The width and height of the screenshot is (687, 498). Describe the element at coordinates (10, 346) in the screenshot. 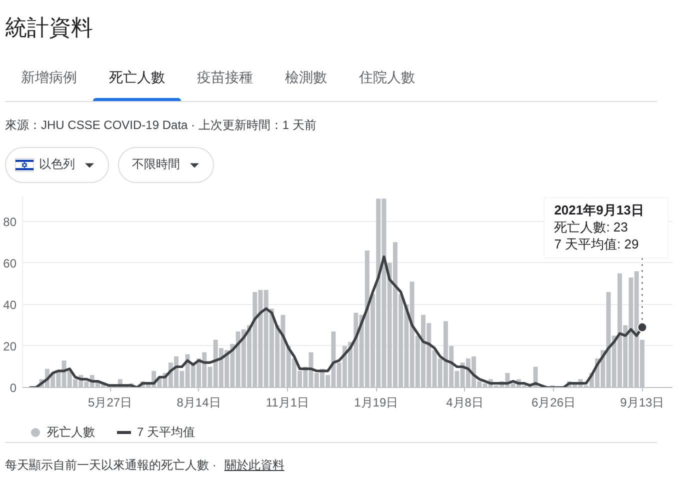

I see `y-tick-label: 20` at that location.